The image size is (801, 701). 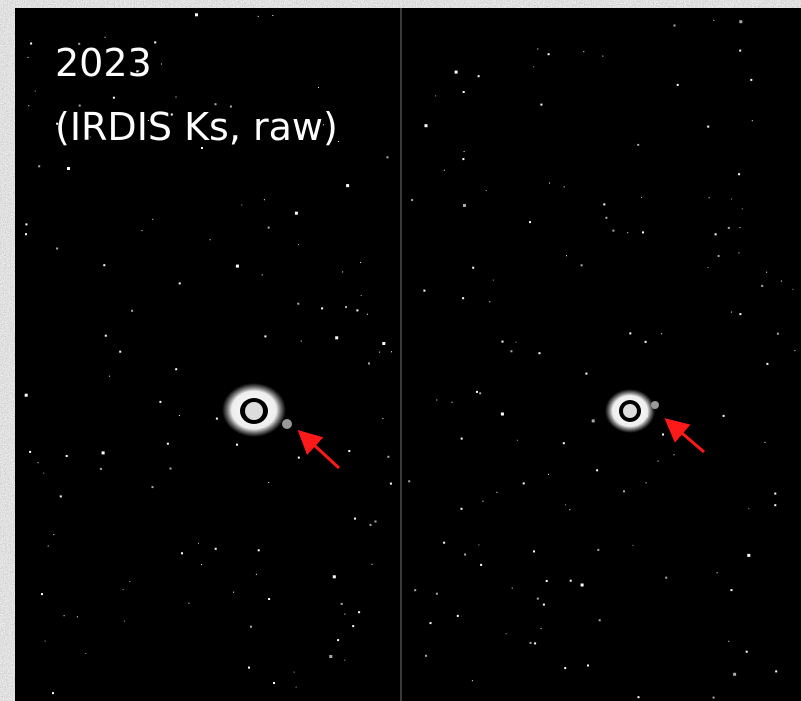 What do you see at coordinates (196, 127) in the screenshot?
I see `caption-instrument: (IRDIS Ks, raw)` at bounding box center [196, 127].